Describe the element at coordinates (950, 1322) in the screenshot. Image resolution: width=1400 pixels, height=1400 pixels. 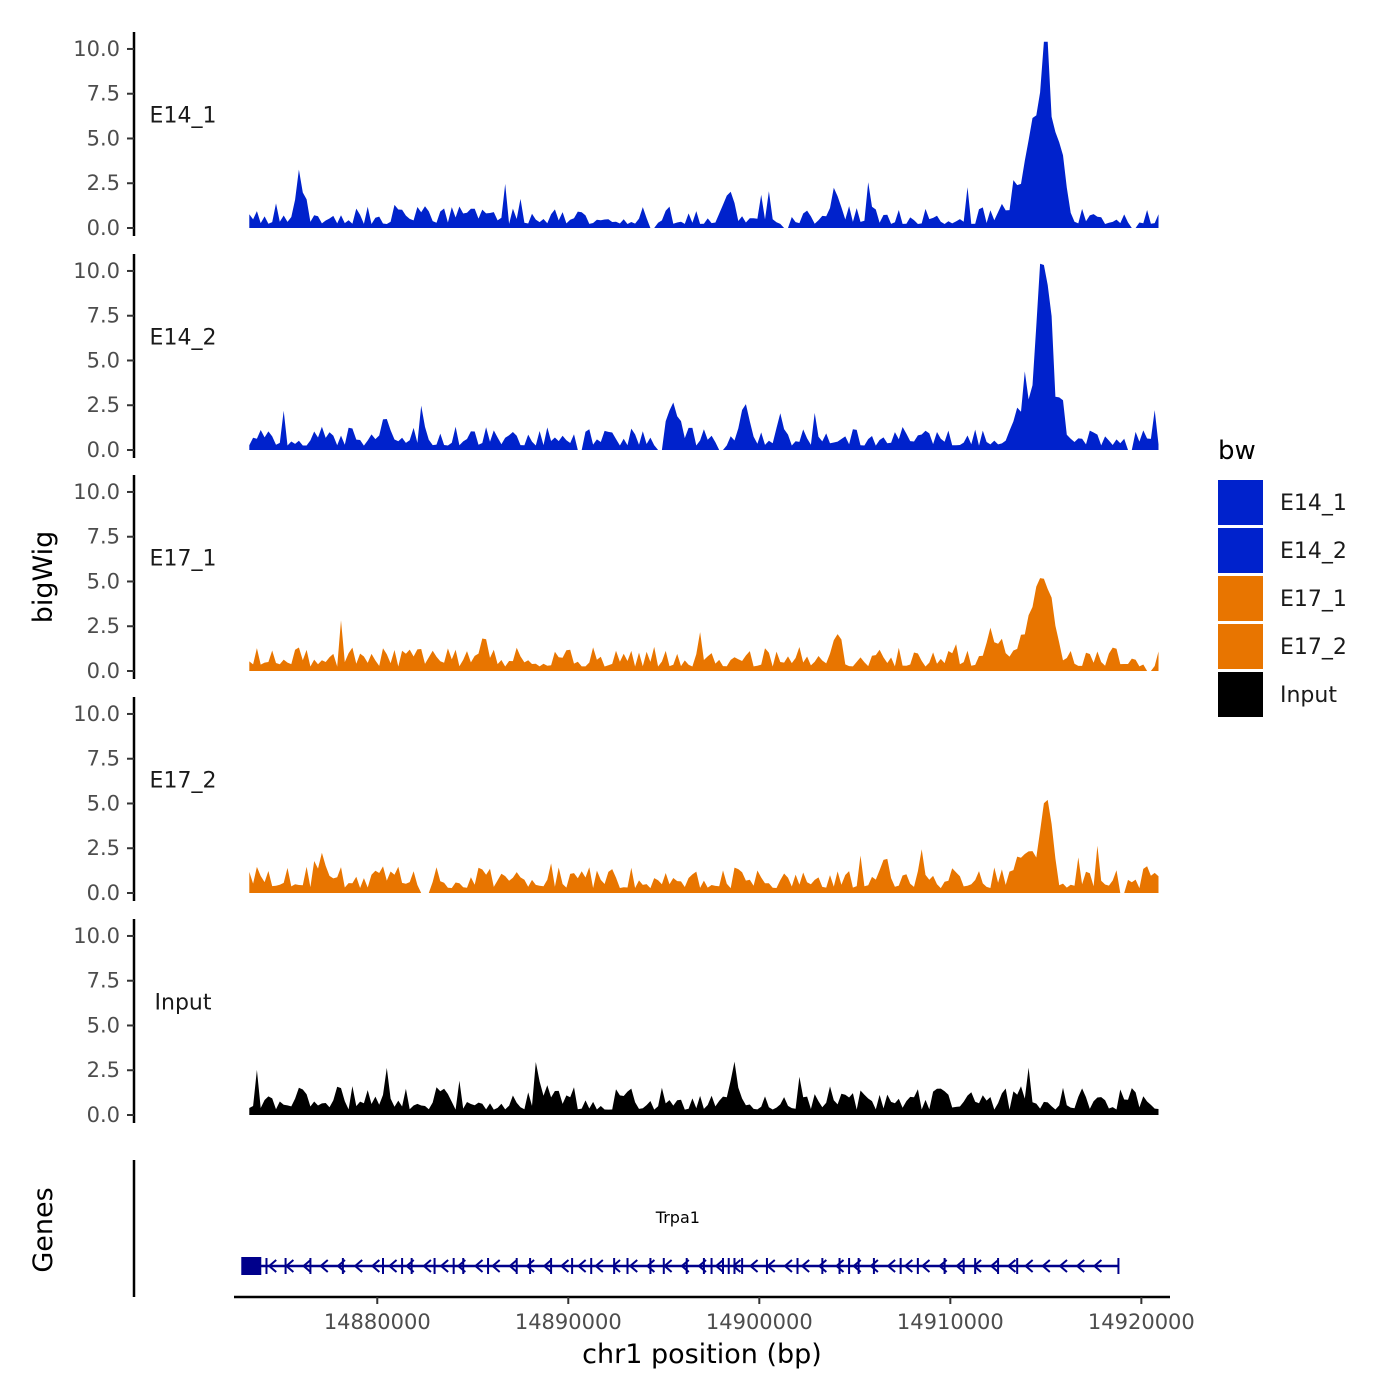
I see `x-tick-label: 14910000` at that location.